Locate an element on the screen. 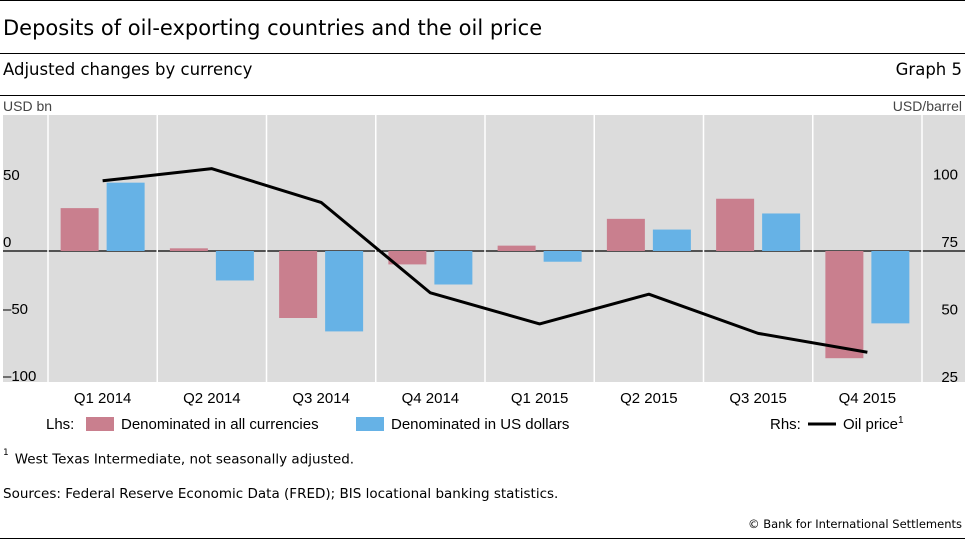 The width and height of the screenshot is (965, 542). x-tick-label: Q3 2015 is located at coordinates (758, 398).